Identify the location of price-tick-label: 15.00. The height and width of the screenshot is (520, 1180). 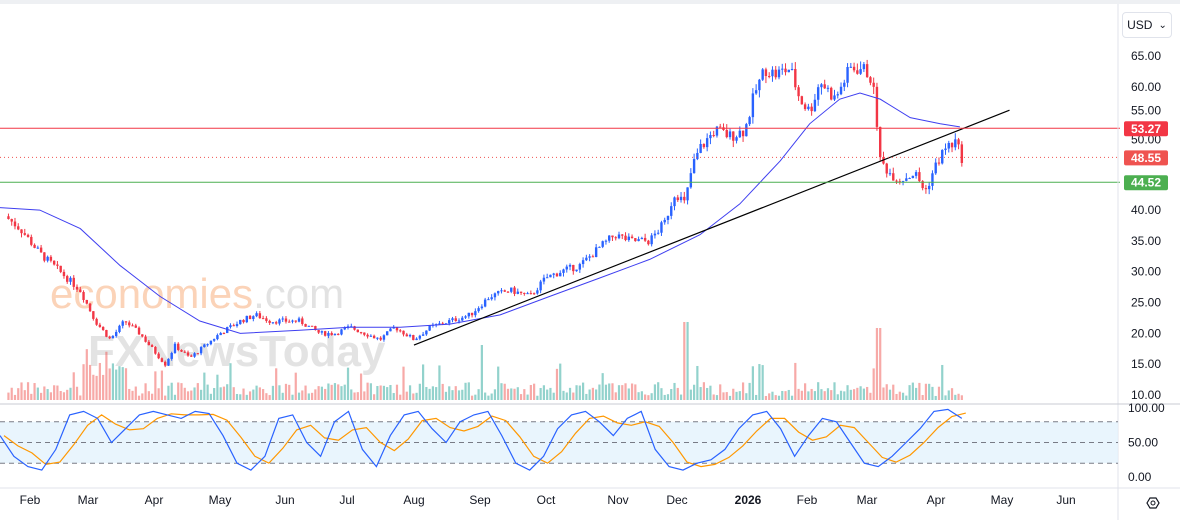
(1146, 364).